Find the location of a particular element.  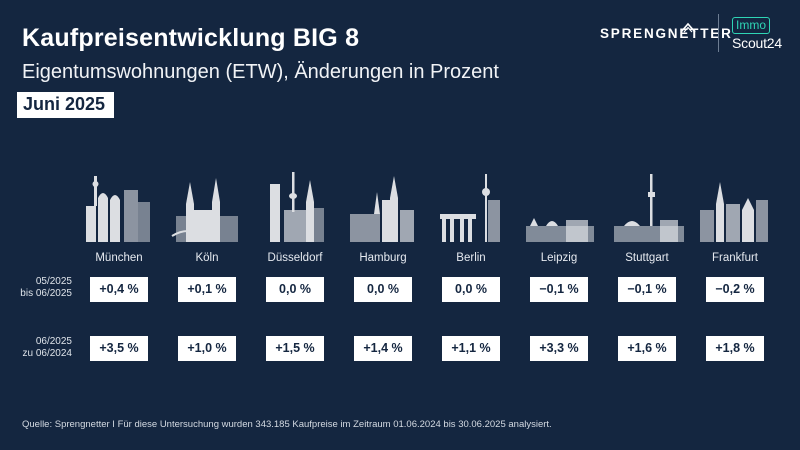

city-label-duesseldorf: Düsseldorf is located at coordinates (295, 258).